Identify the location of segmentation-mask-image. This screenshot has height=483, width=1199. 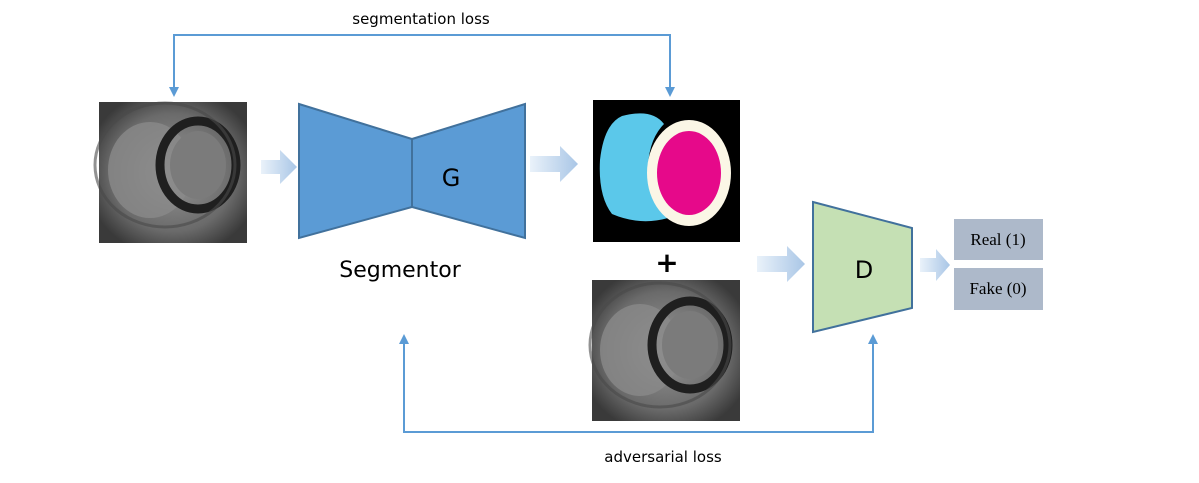
(666, 171).